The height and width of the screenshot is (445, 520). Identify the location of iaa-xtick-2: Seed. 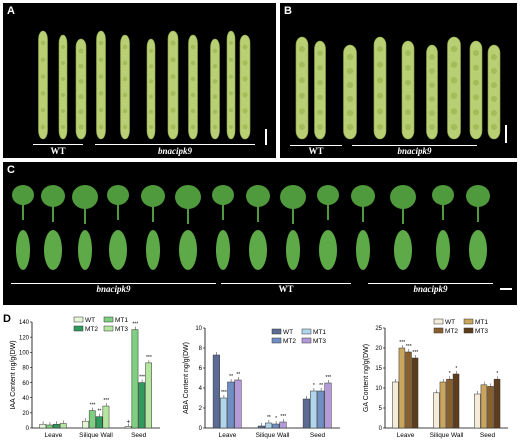
(139, 435).